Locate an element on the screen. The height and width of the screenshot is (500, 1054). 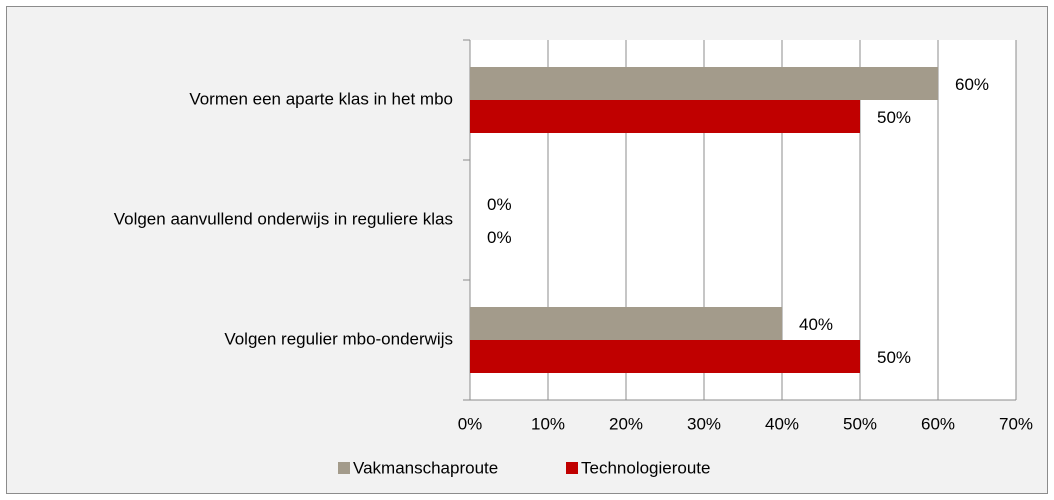
y-tick-label: Vormen een aparte klas in het mbo is located at coordinates (321, 98).